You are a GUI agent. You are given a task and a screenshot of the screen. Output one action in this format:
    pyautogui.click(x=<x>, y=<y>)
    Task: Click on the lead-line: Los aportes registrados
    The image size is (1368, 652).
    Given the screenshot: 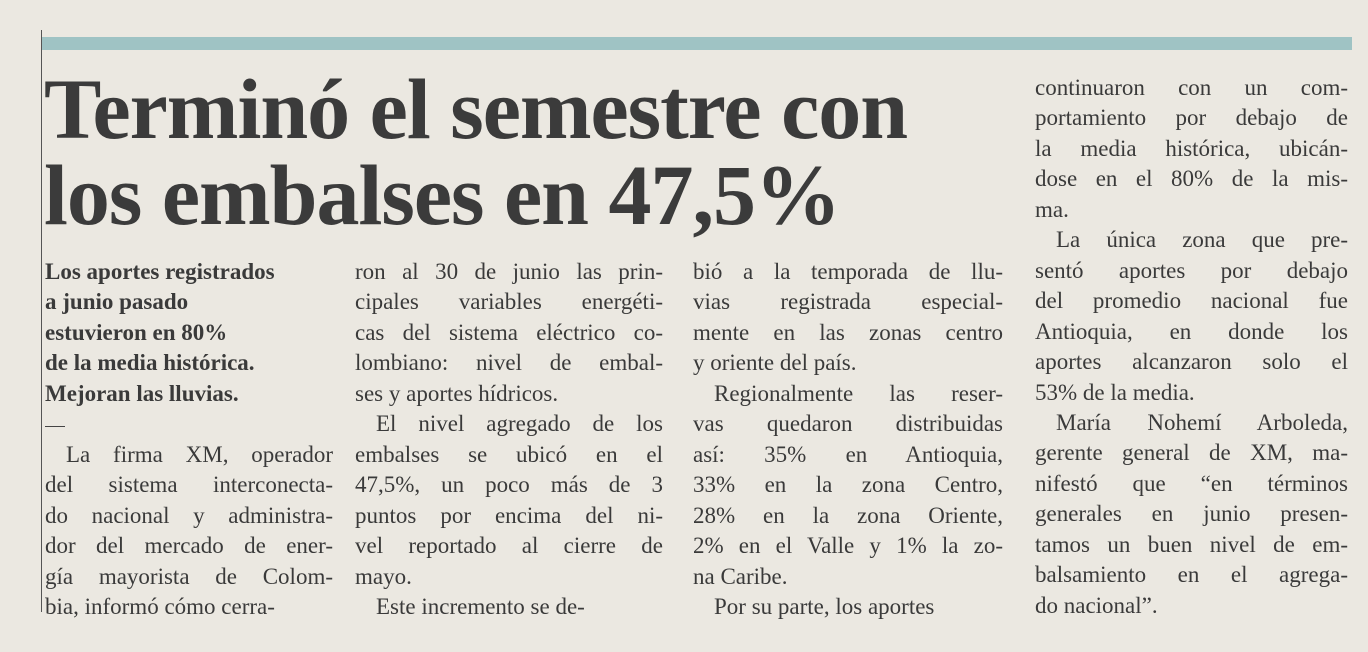 What is the action you would take?
    pyautogui.click(x=160, y=271)
    